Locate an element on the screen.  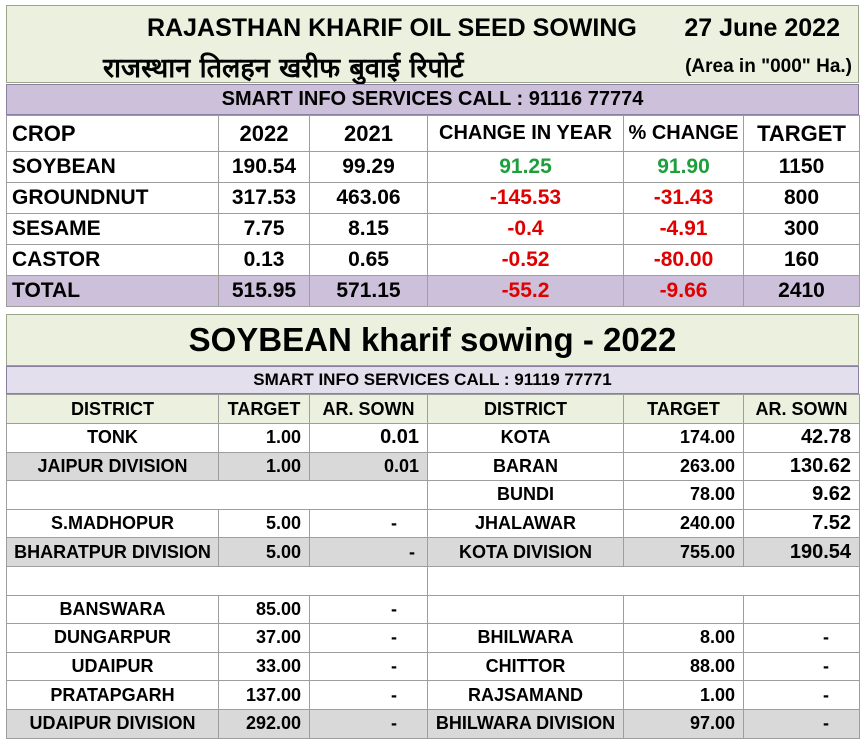
value-2022: 317.53 is located at coordinates (264, 198).